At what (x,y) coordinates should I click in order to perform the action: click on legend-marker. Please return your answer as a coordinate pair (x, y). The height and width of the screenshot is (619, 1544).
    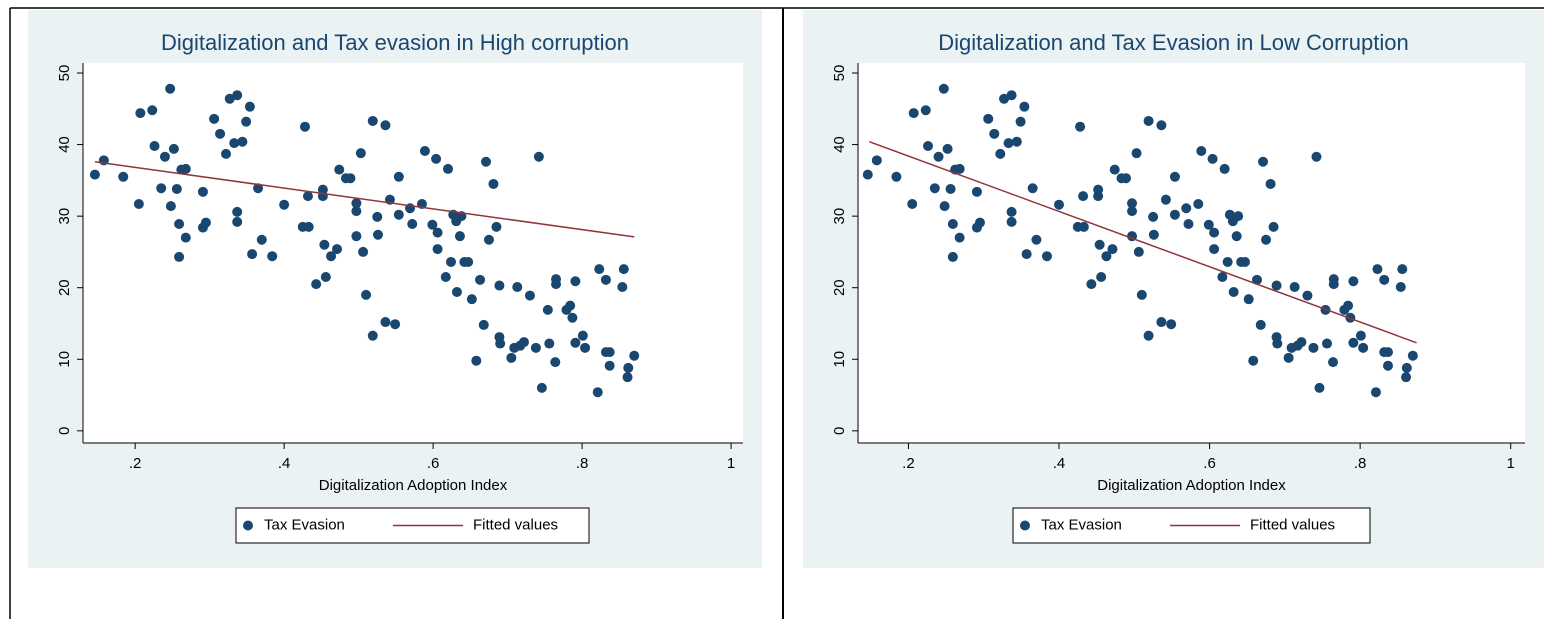
    Looking at the image, I should click on (248, 525).